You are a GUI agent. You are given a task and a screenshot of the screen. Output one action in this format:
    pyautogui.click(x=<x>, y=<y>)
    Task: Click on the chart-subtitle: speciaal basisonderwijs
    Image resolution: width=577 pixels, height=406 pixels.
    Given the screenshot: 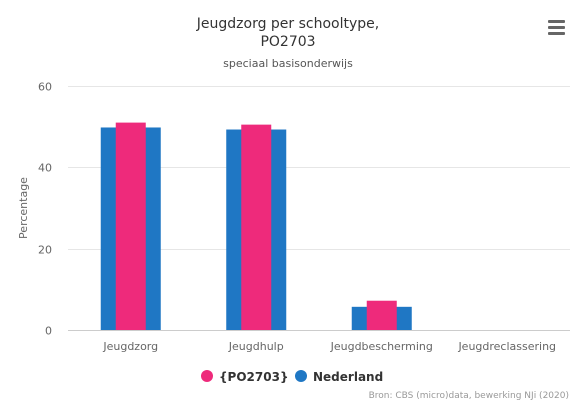 What is the action you would take?
    pyautogui.click(x=288, y=63)
    